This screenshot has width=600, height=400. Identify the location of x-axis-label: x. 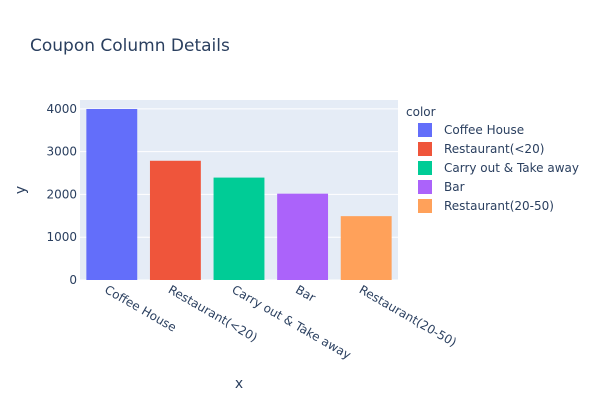
(239, 384).